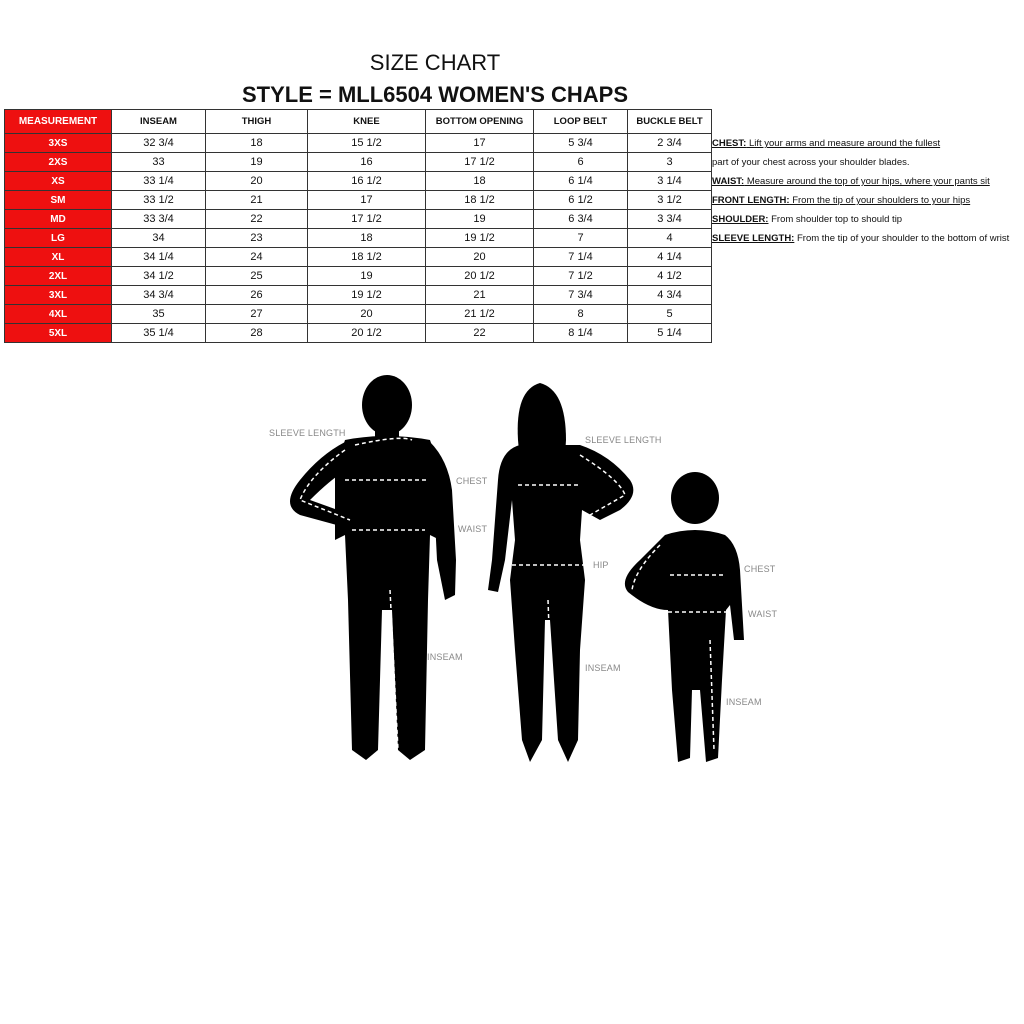 The height and width of the screenshot is (1024, 1024). What do you see at coordinates (669, 333) in the screenshot?
I see `value-cell: 5 1/4` at bounding box center [669, 333].